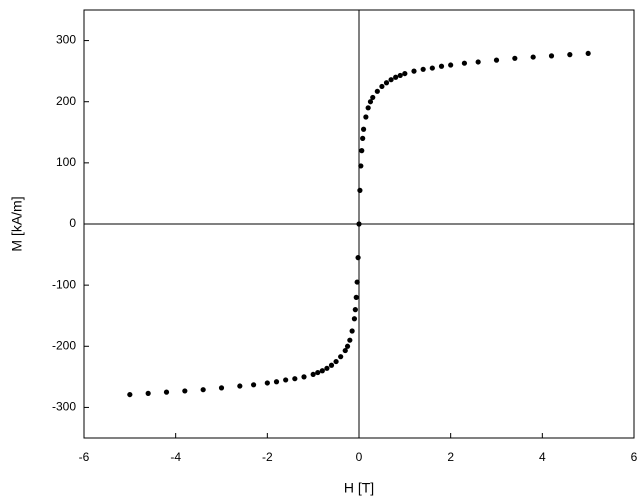 Image resolution: width=641 pixels, height=498 pixels. I want to click on x-tick-label: 0, so click(359, 457).